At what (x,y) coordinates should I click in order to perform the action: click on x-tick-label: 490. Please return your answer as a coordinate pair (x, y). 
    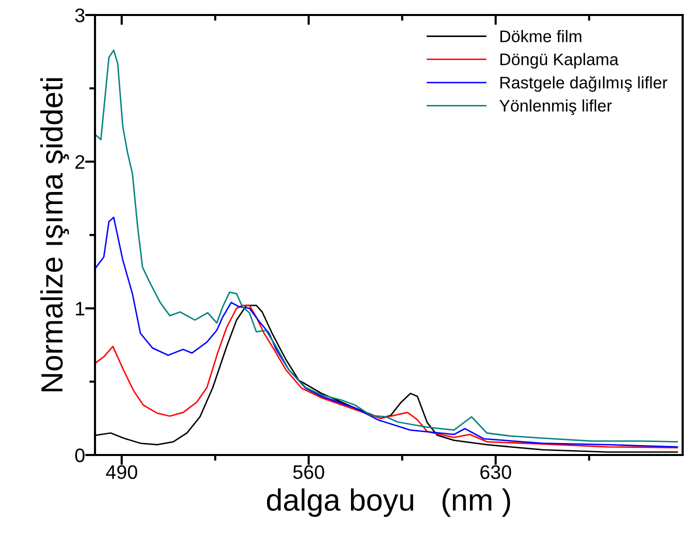
    Looking at the image, I should click on (122, 472).